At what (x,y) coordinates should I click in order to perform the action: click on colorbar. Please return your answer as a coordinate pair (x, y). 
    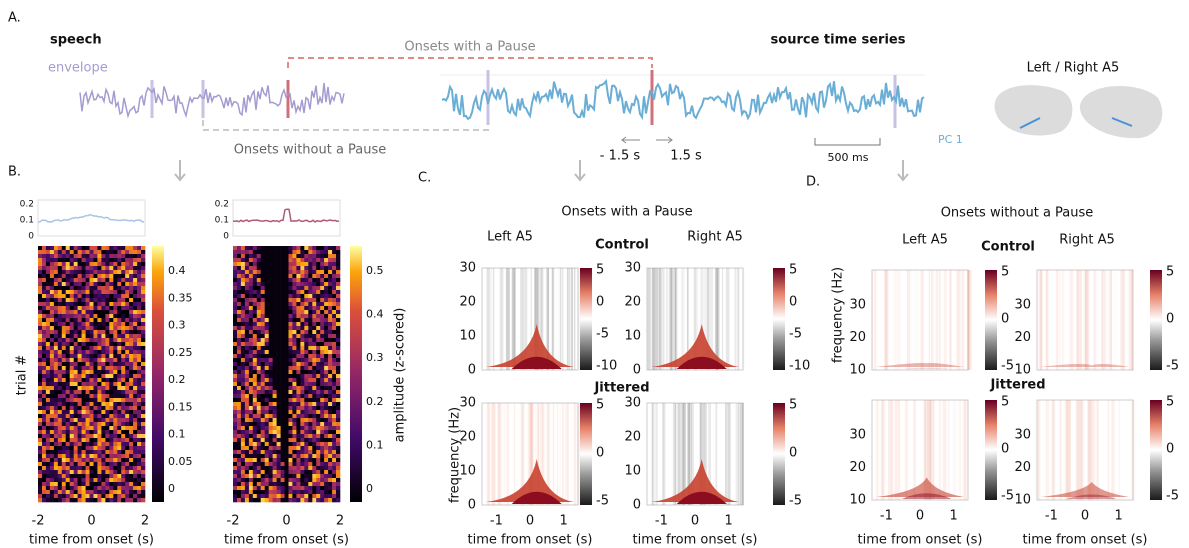
    Looking at the image, I should click on (1156, 320).